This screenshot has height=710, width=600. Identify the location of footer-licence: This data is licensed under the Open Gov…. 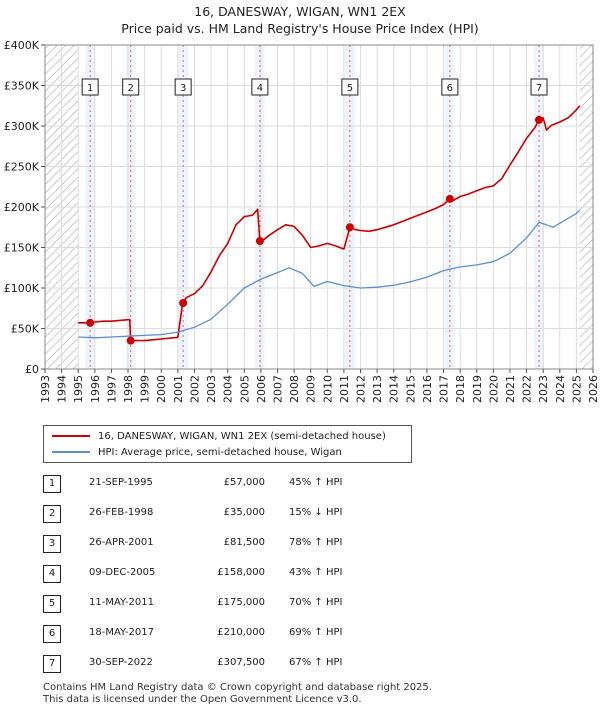
(202, 699).